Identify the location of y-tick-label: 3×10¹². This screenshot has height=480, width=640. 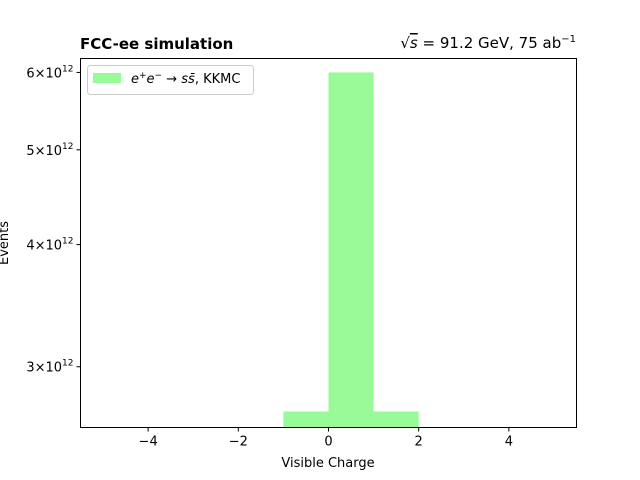
(49, 367).